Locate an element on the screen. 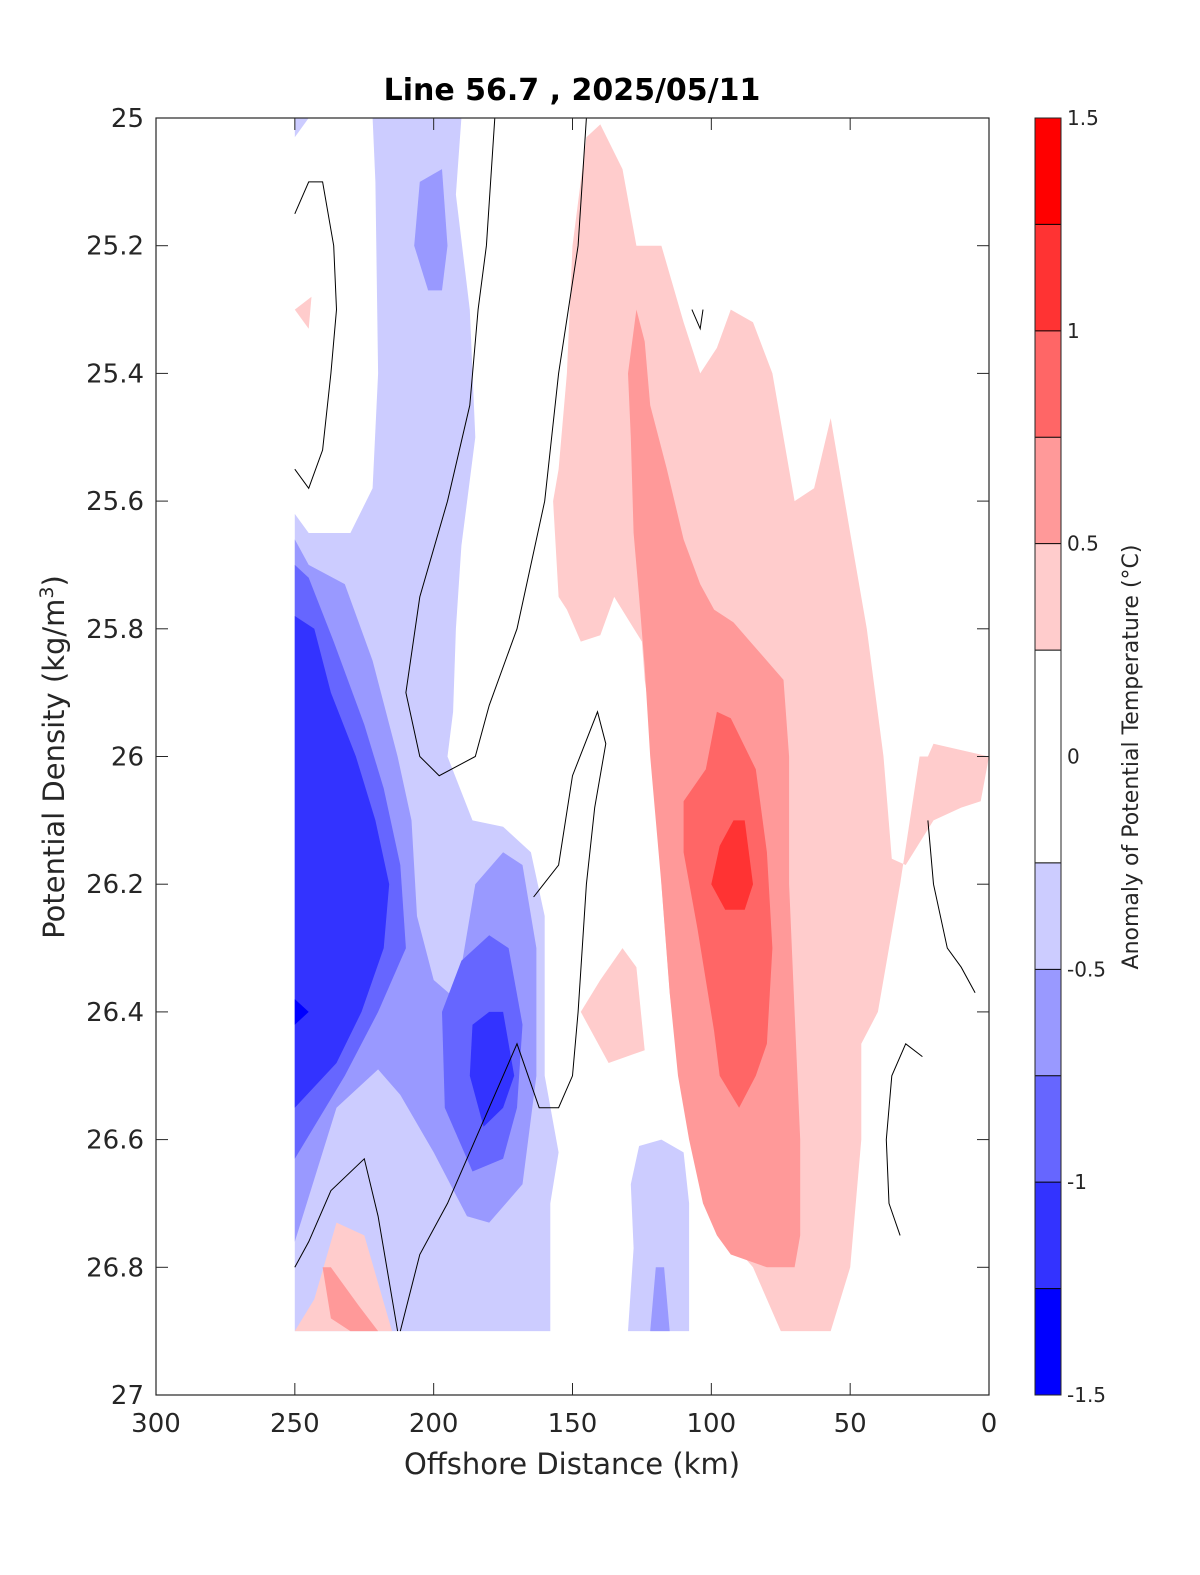 The image size is (1200, 1575). colorbar-tick-label: -1 is located at coordinates (1077, 1182).